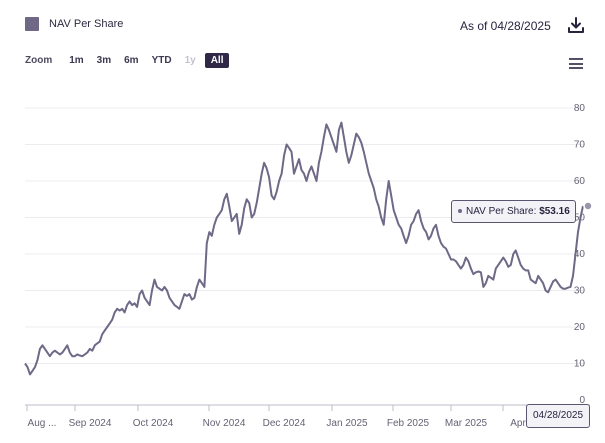  I want to click on zoom-button-ytd: YTD, so click(161, 60).